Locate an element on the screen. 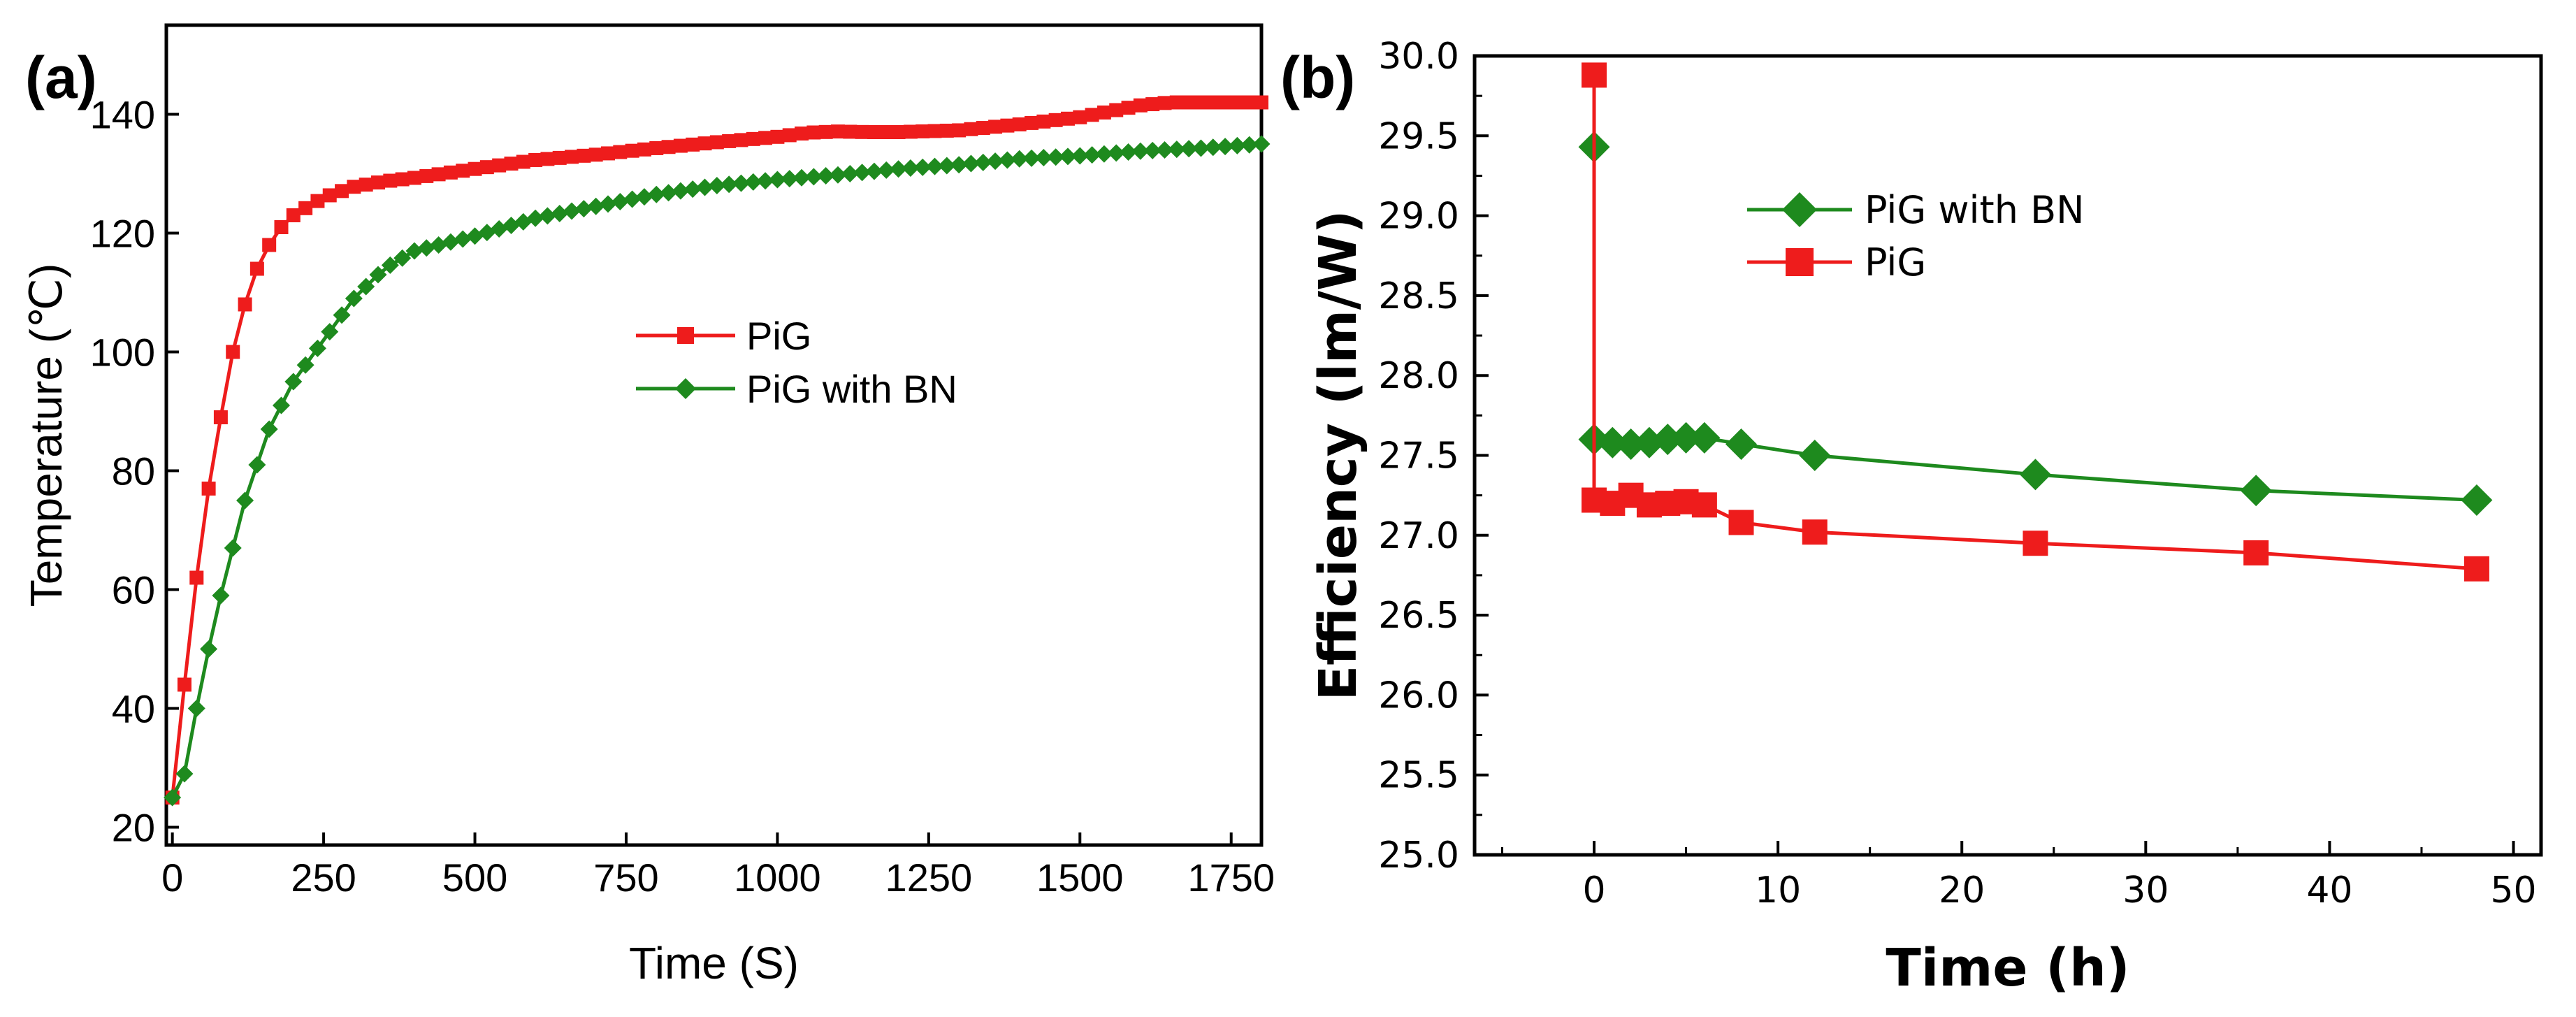 Image resolution: width=2576 pixels, height=1017 pixels. y-tick-label: 120 is located at coordinates (123, 234).